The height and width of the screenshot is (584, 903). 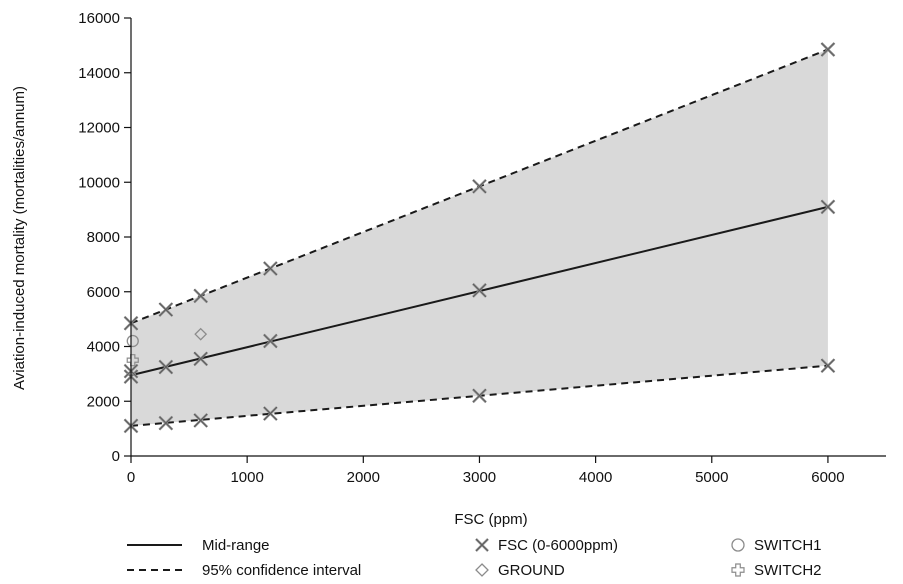 I want to click on legend-x-icon, so click(x=482, y=545).